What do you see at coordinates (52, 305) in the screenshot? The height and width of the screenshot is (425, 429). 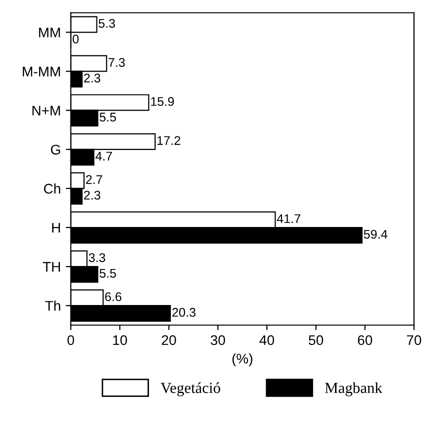 I see `y-tick-label: Th` at bounding box center [52, 305].